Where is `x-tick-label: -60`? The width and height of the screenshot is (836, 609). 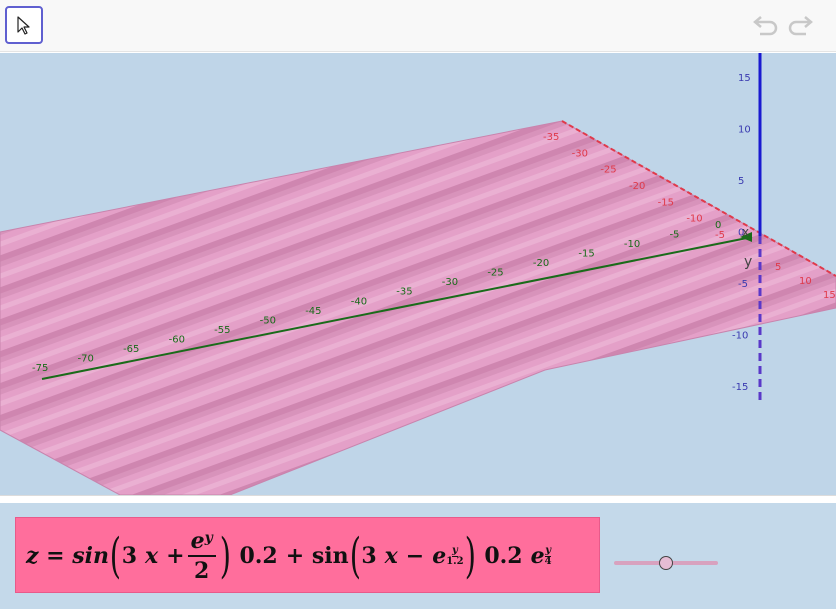 x-tick-label: -60 is located at coordinates (177, 339).